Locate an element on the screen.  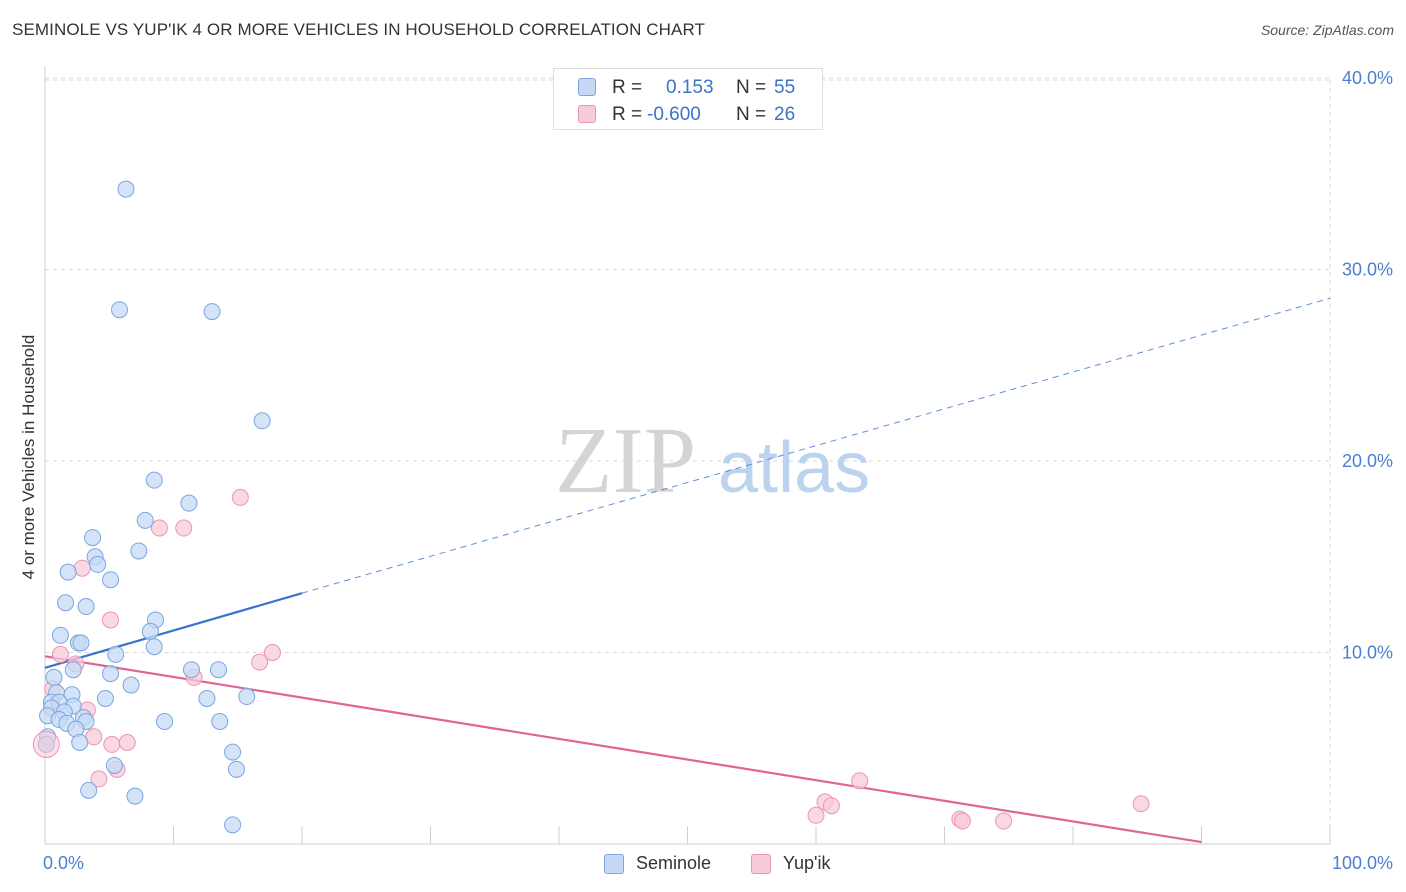
y-tick-label: 30.0% is located at coordinates (1367, 270).